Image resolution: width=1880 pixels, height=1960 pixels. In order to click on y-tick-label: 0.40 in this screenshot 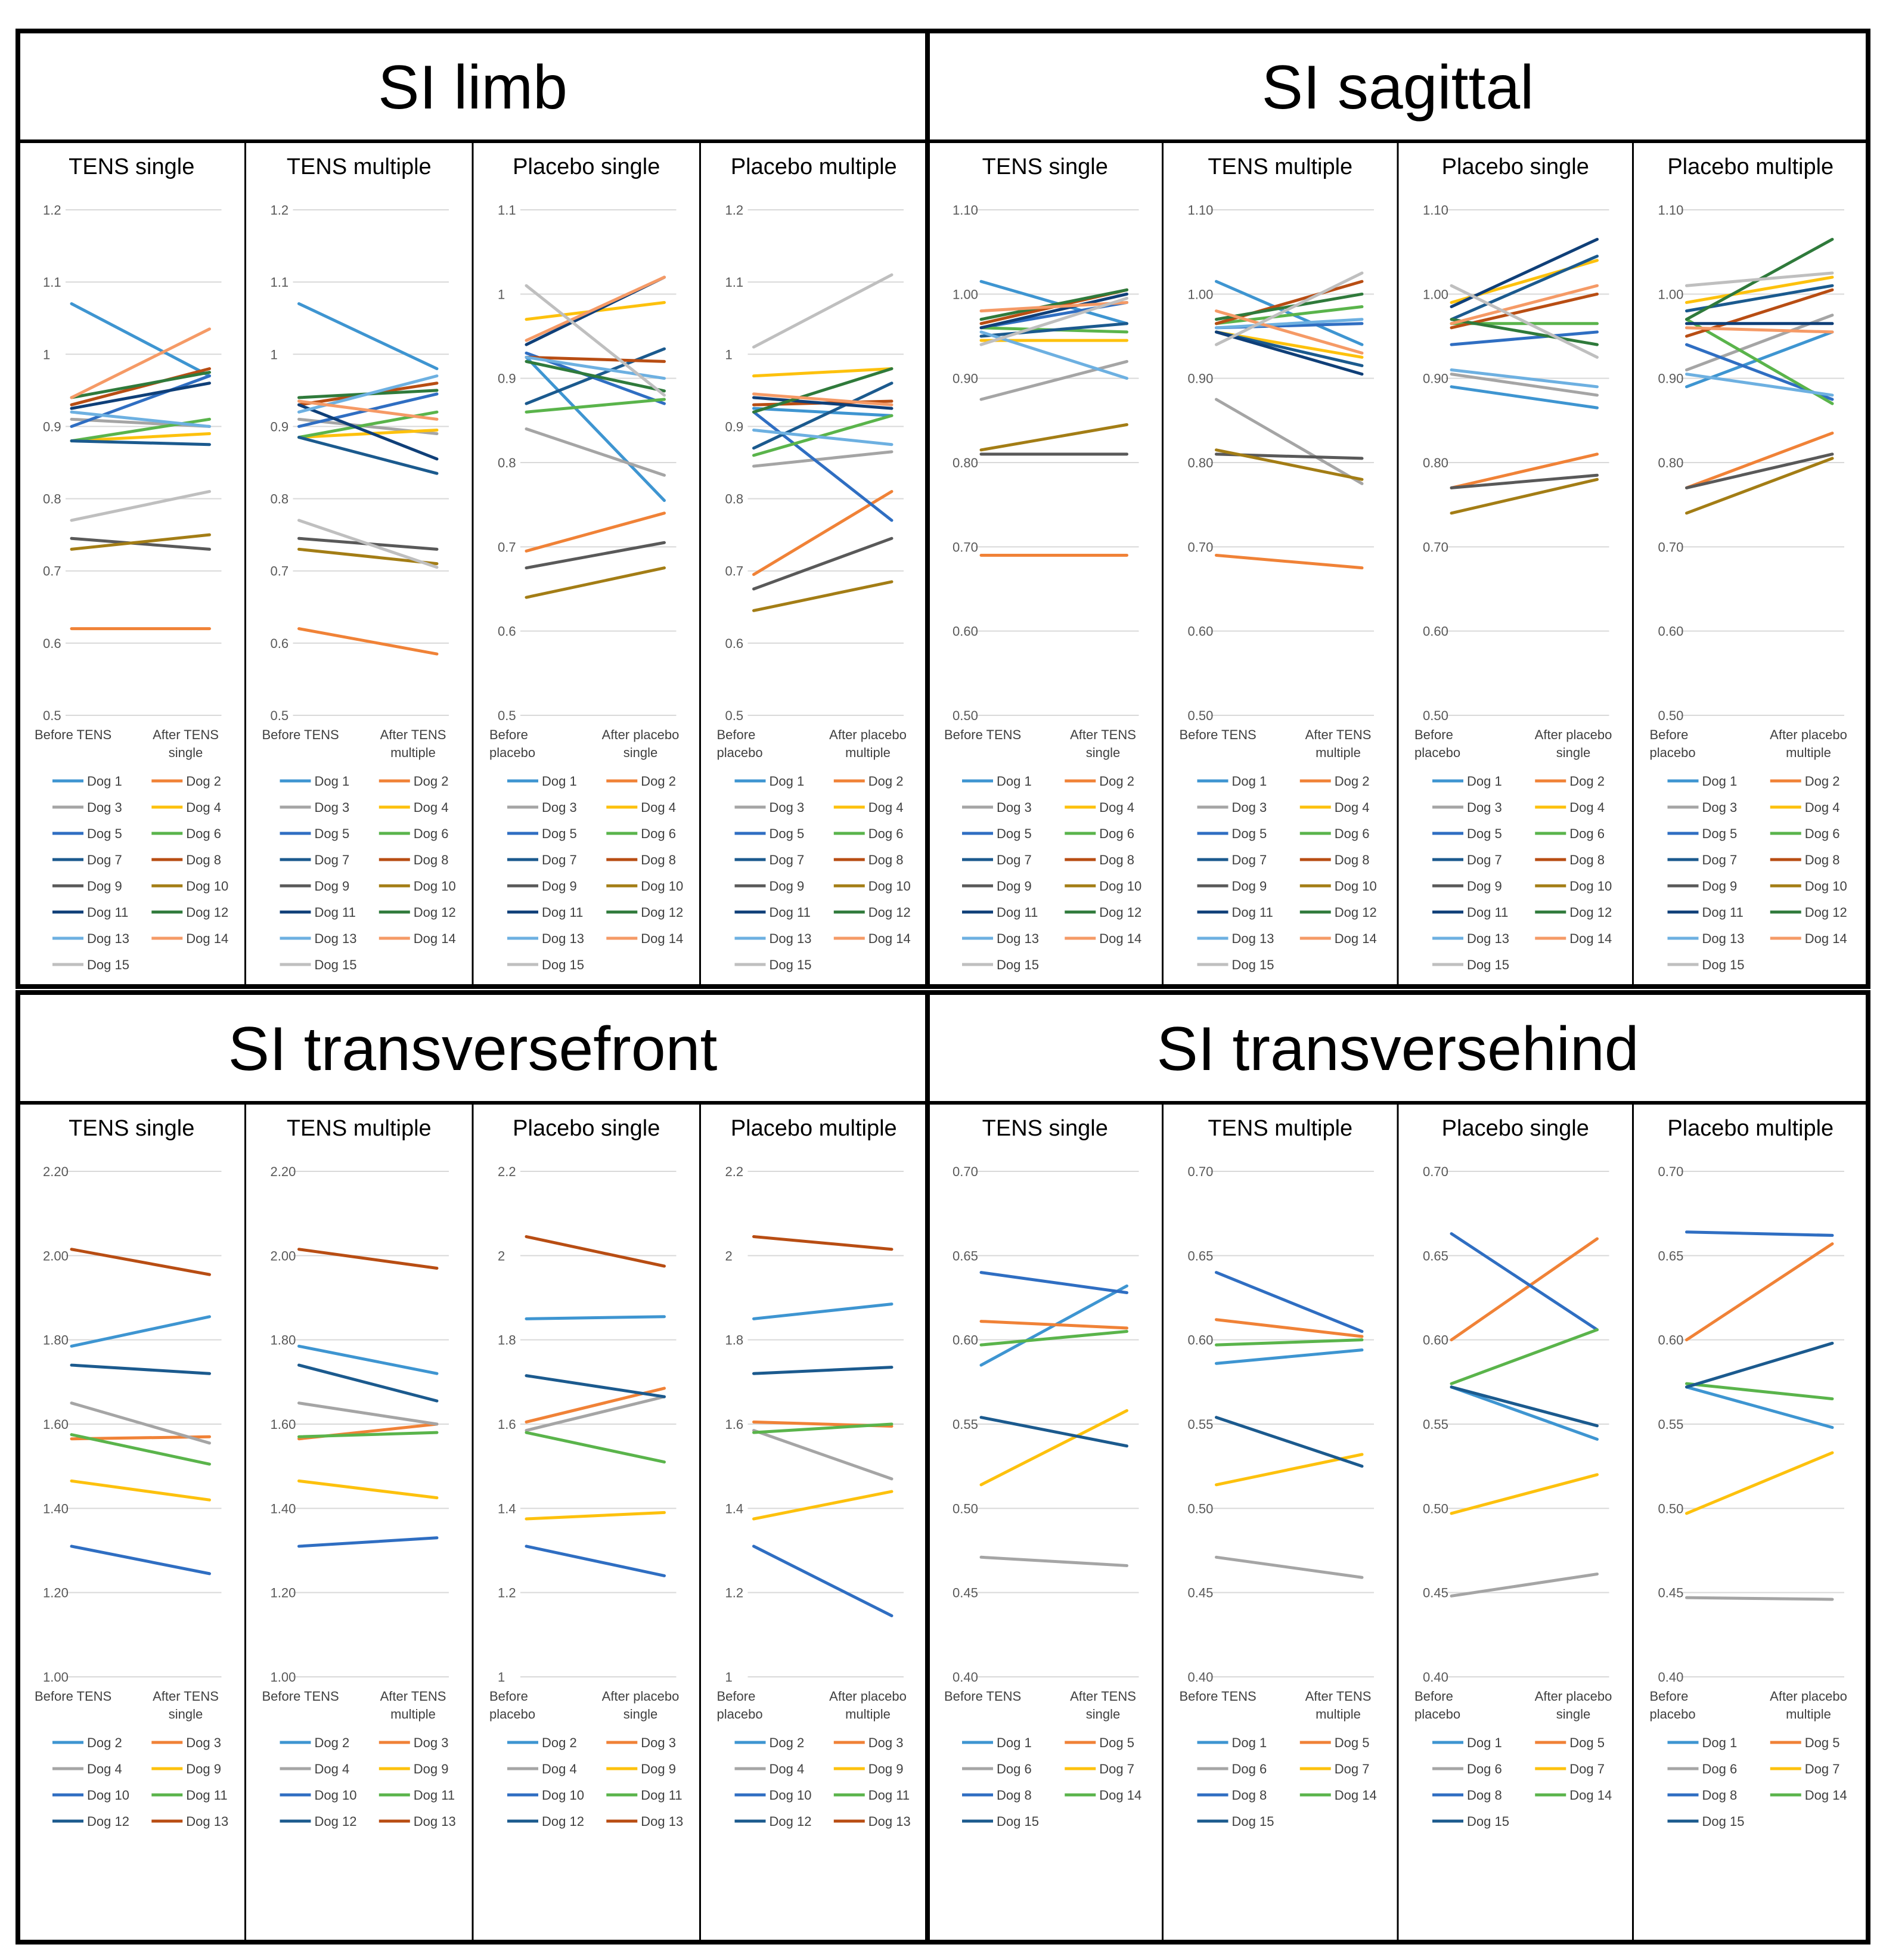, I will do `click(1201, 1677)`.